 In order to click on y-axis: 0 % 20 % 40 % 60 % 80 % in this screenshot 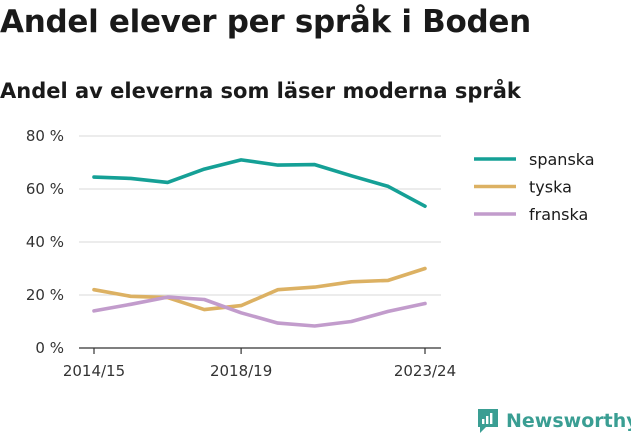, I will do `click(45, 242)`.